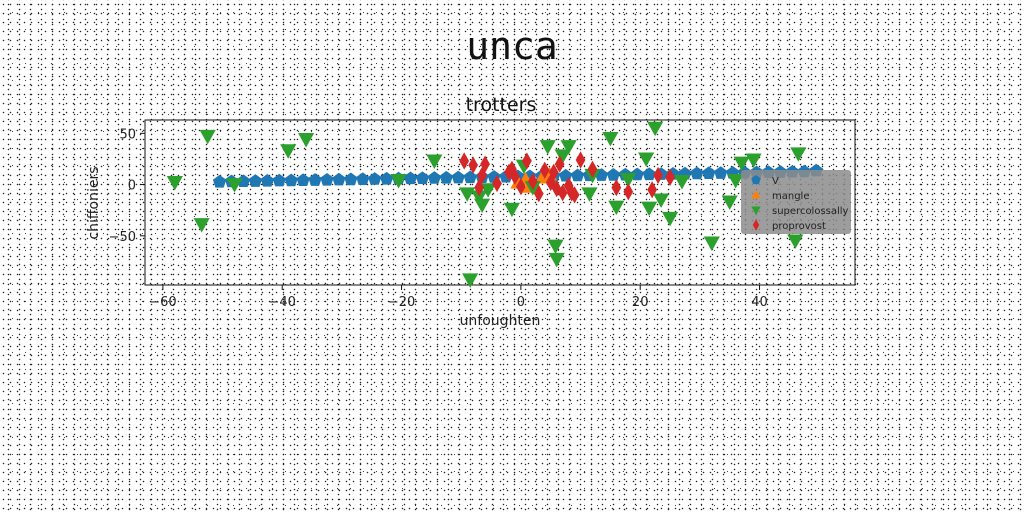 Image resolution: width=1024 pixels, height=512 pixels. Describe the element at coordinates (756, 210) in the screenshot. I see `legend-supercolossally-point` at that location.